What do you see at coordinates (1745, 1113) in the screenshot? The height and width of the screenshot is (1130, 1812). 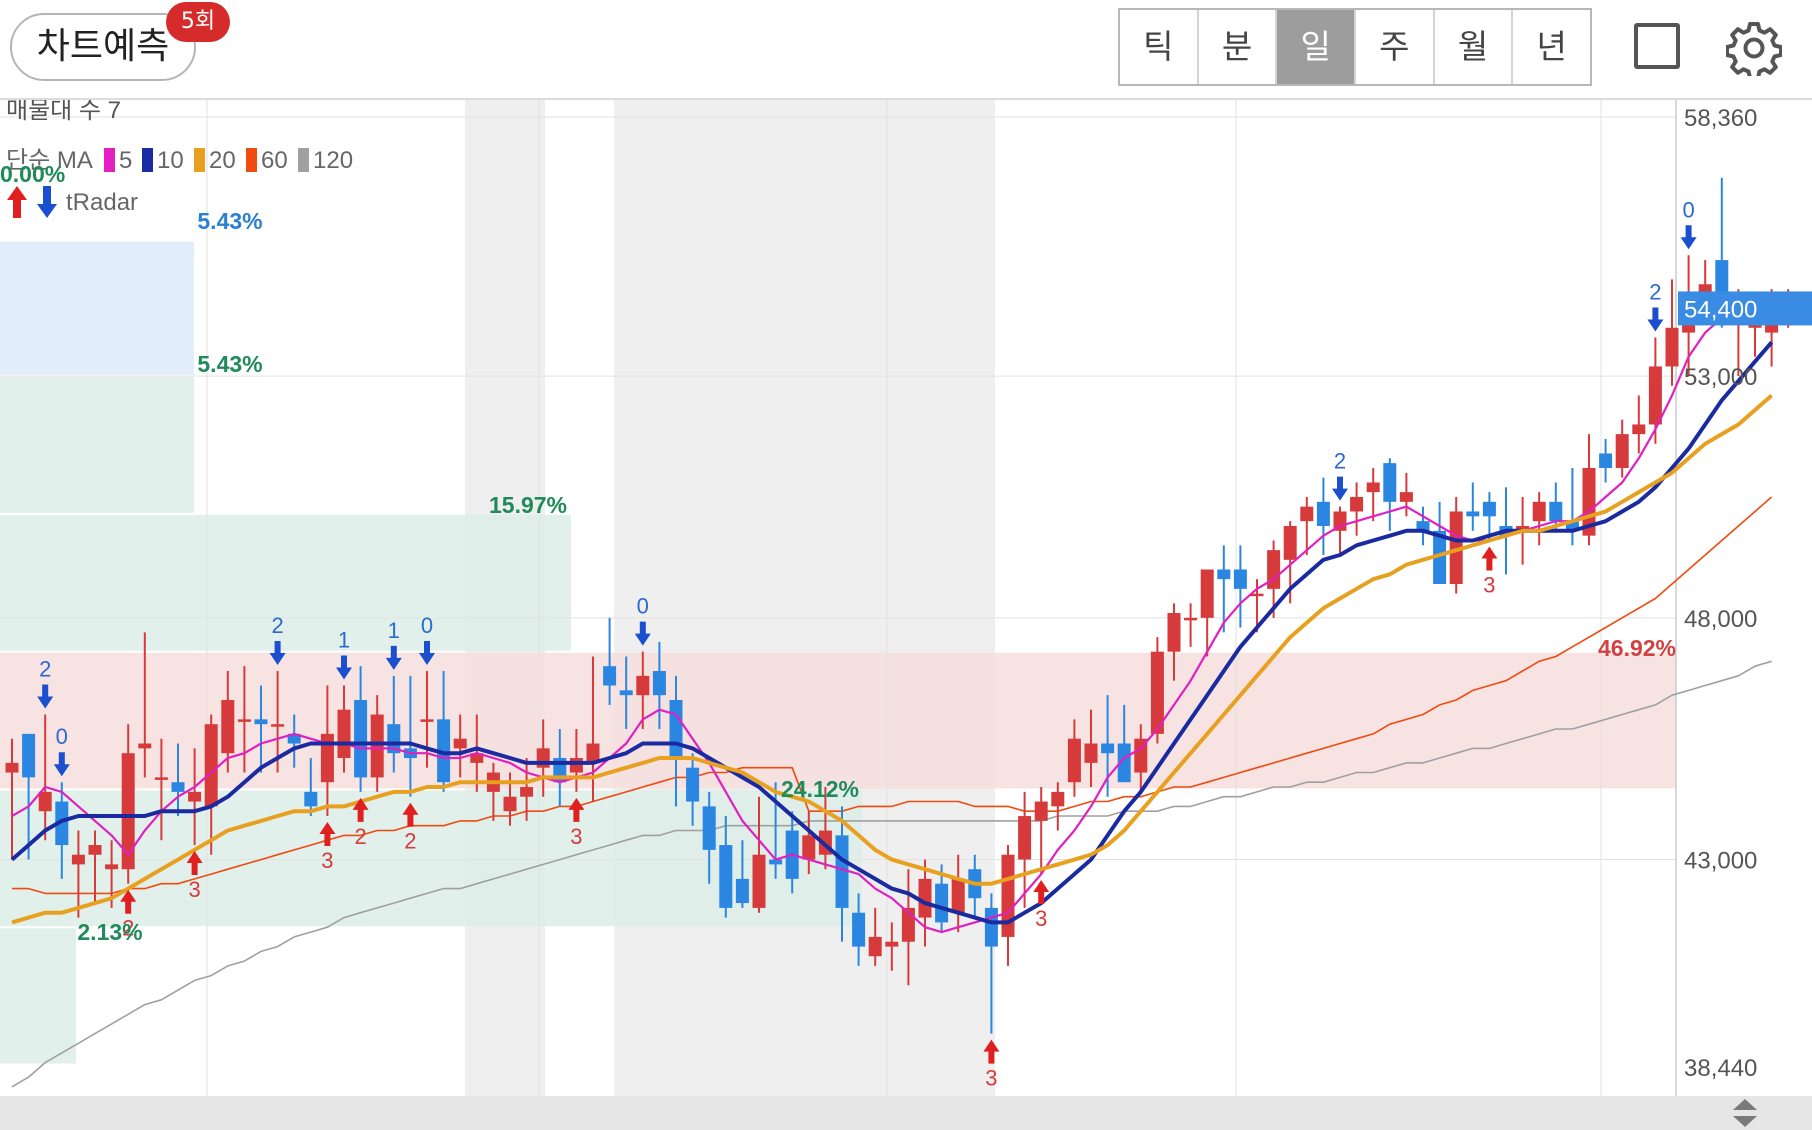 I see `scroll-updown-icon` at bounding box center [1745, 1113].